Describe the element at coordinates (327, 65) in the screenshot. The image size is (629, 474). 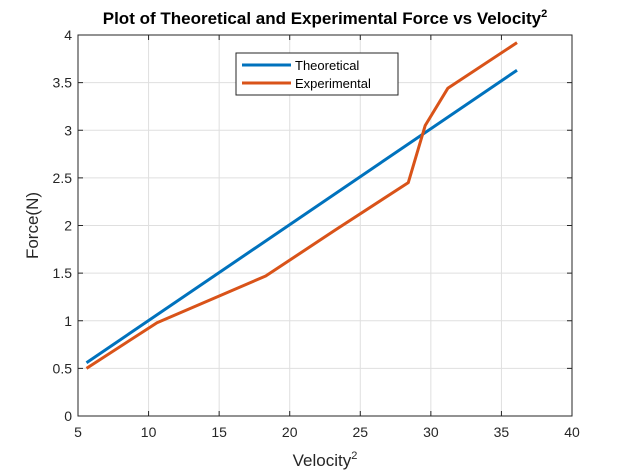
I see `legend-label-theoretical: Theoretical` at that location.